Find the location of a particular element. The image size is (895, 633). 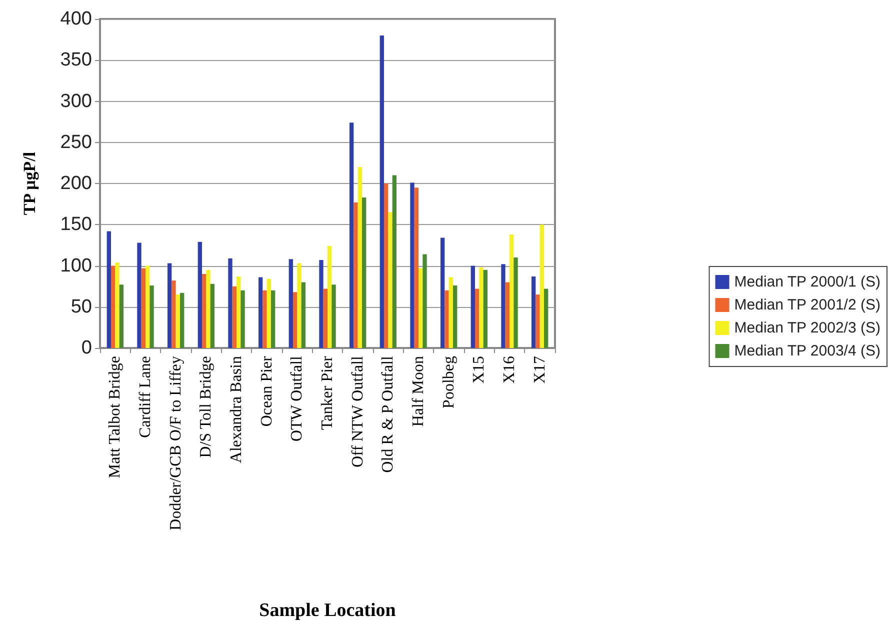

x-tick-label: Tanker Pier is located at coordinates (327, 392).